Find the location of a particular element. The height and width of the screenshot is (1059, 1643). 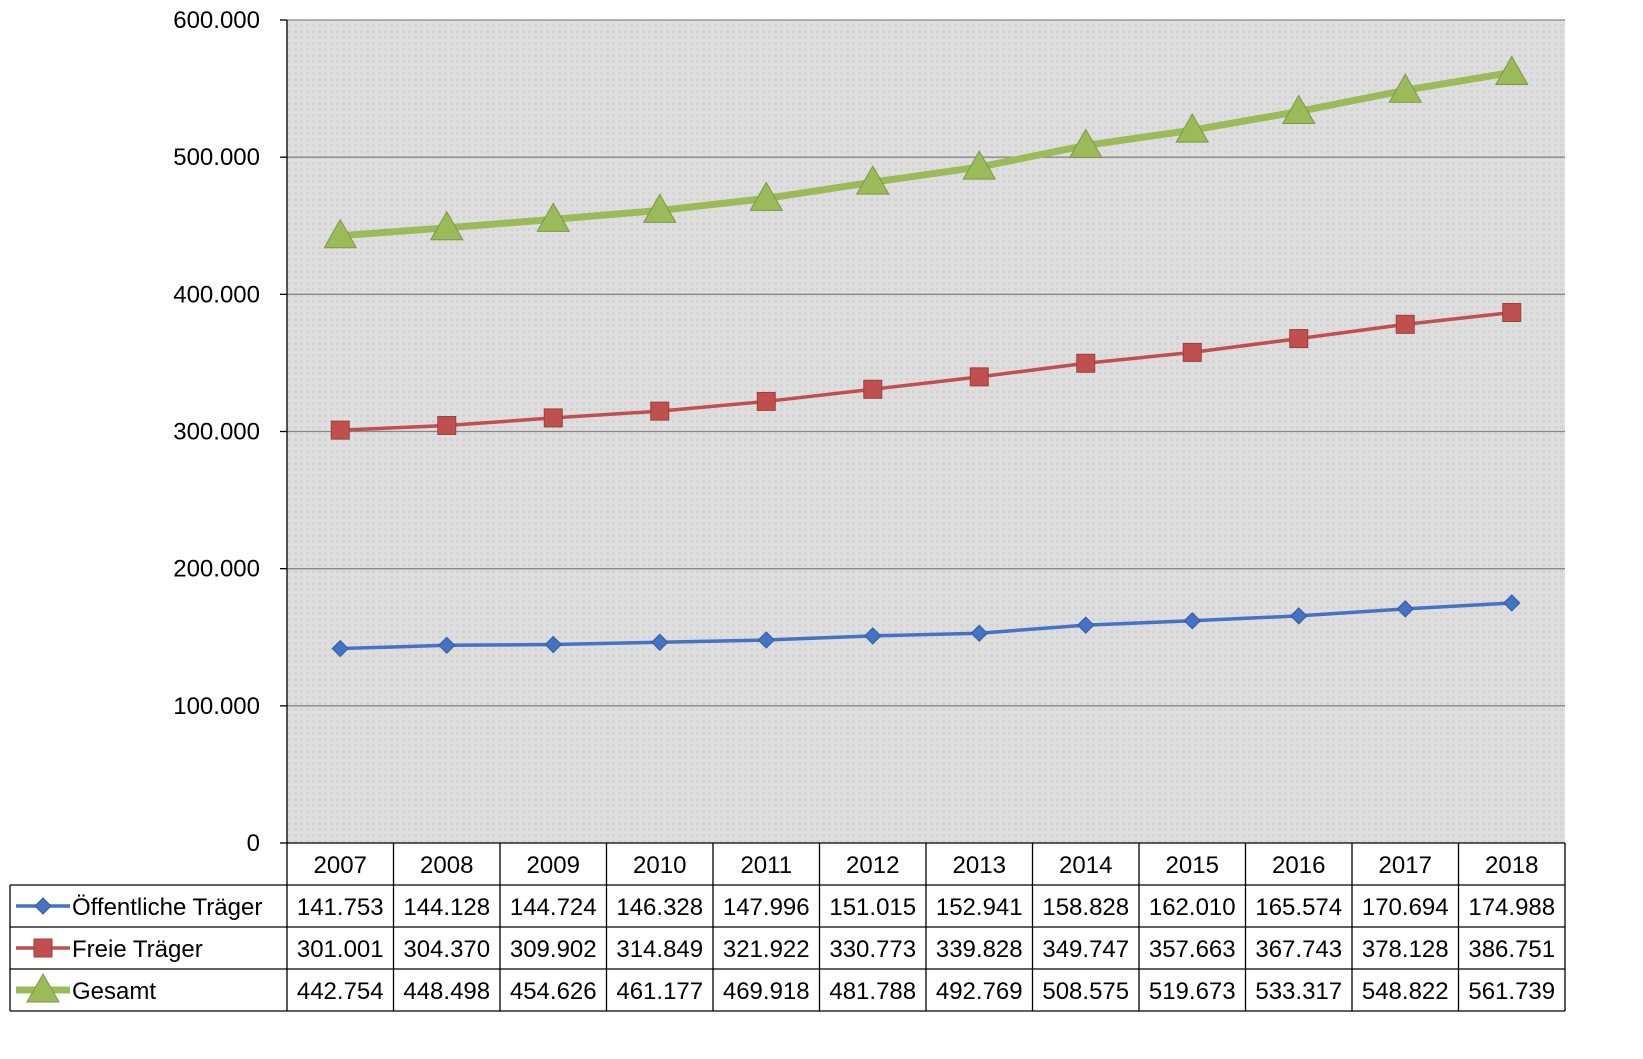

table-value: 165.574 is located at coordinates (1298, 907).